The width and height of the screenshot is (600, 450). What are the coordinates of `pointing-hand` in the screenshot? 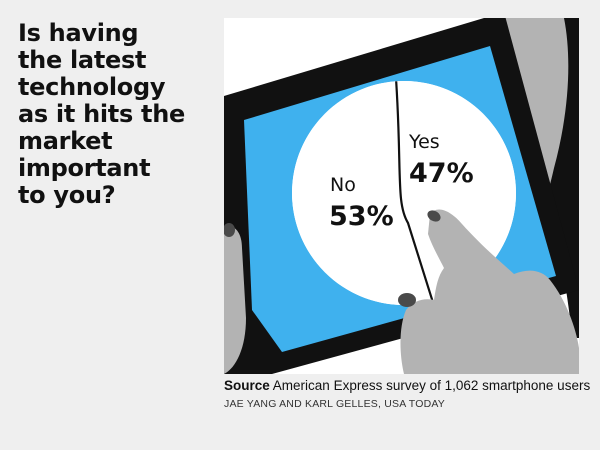 It's located at (489, 291).